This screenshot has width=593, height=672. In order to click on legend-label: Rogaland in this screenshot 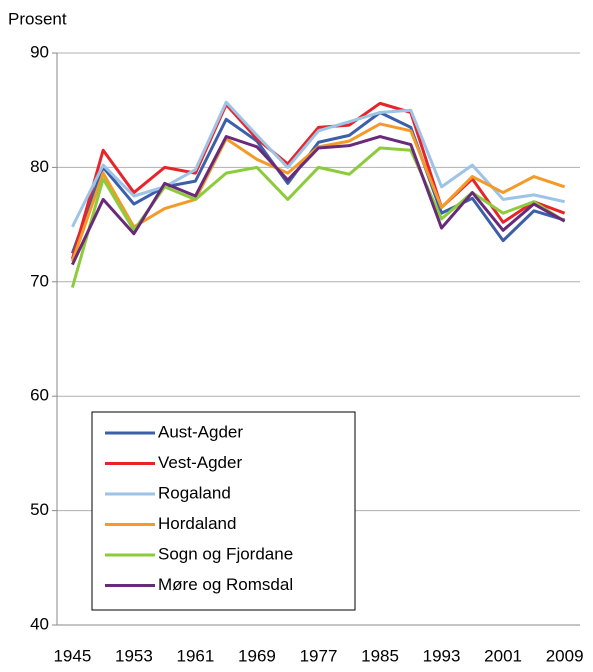, I will do `click(194, 492)`.